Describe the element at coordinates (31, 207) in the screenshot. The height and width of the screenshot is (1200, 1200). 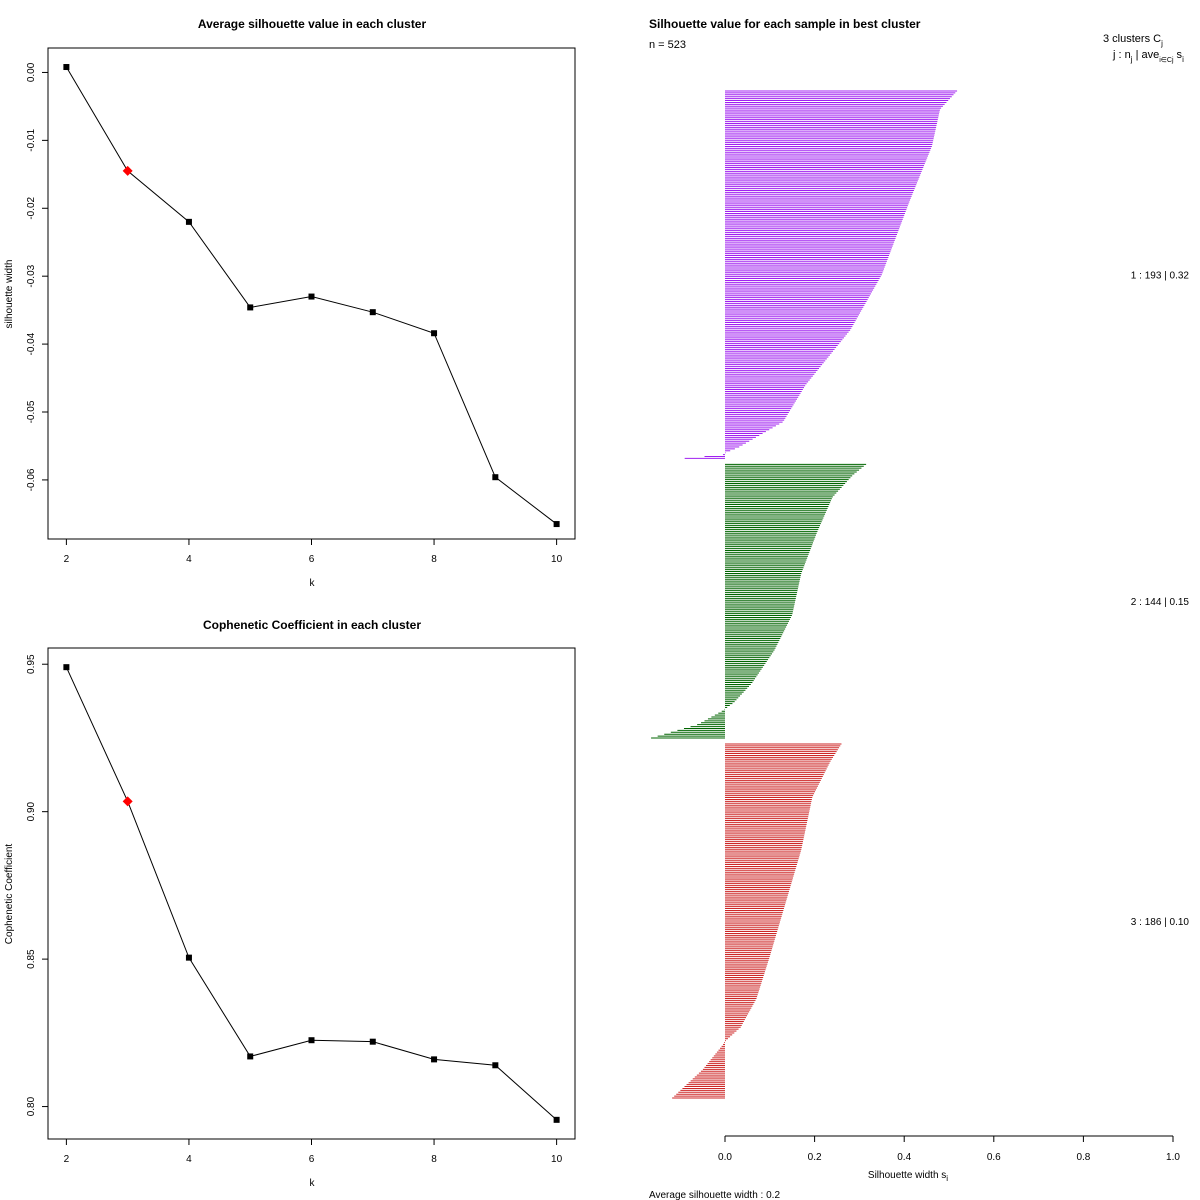
I see `p1-ytick-label: -0.02` at that location.